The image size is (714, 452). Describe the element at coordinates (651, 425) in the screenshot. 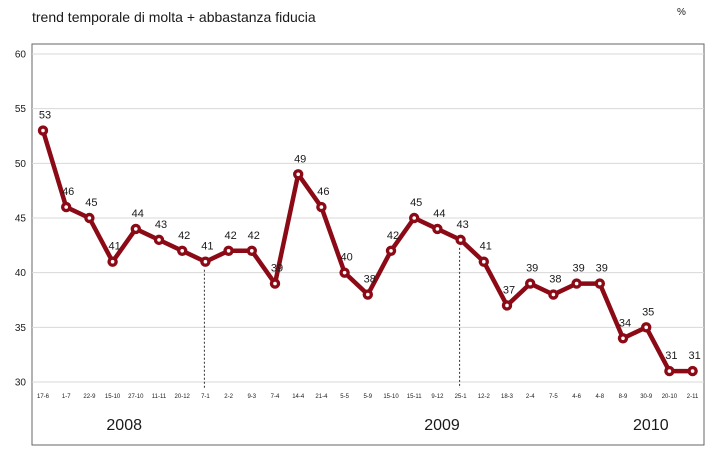

I see `year-label: 2010` at that location.